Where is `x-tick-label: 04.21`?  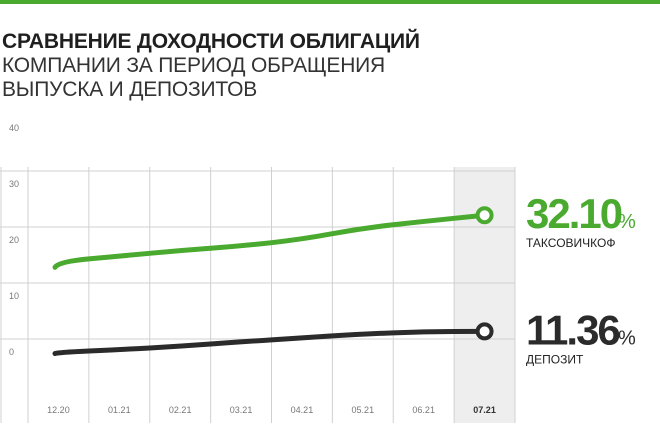 x-tick-label: 04.21 is located at coordinates (302, 410).